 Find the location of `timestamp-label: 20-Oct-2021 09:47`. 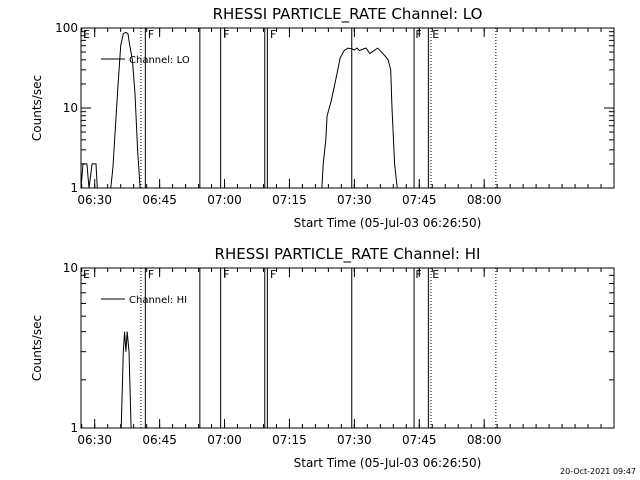

timestamp-label: 20-Oct-2021 09:47 is located at coordinates (598, 471).